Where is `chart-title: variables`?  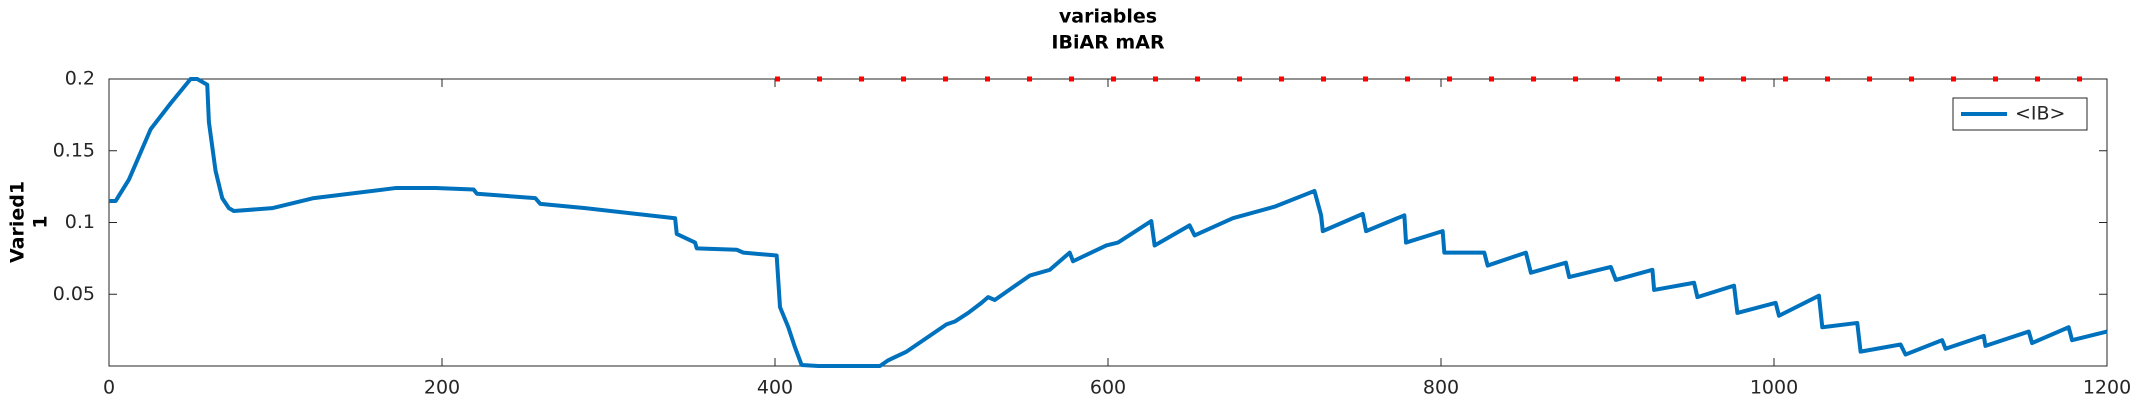
chart-title: variables is located at coordinates (1108, 17).